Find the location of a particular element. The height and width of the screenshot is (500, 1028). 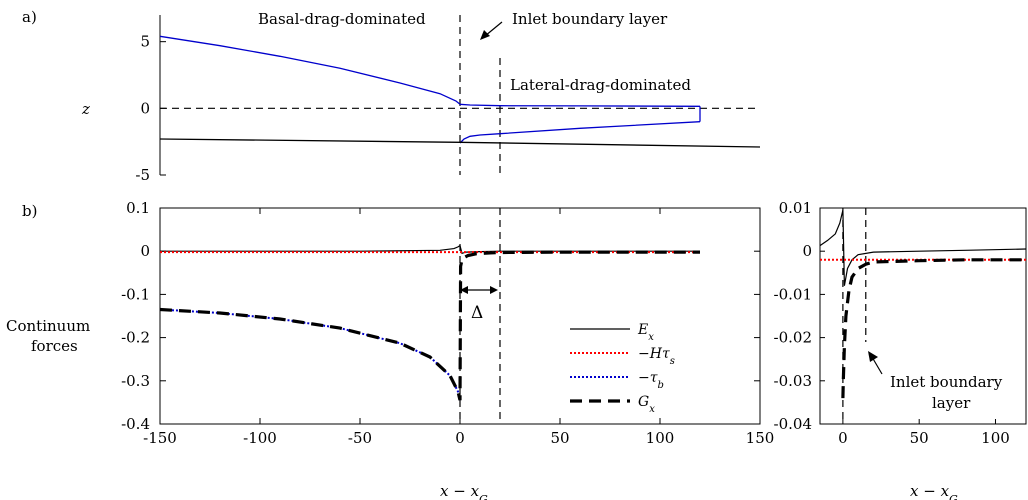

panel-c-series is located at coordinates (923, 304).